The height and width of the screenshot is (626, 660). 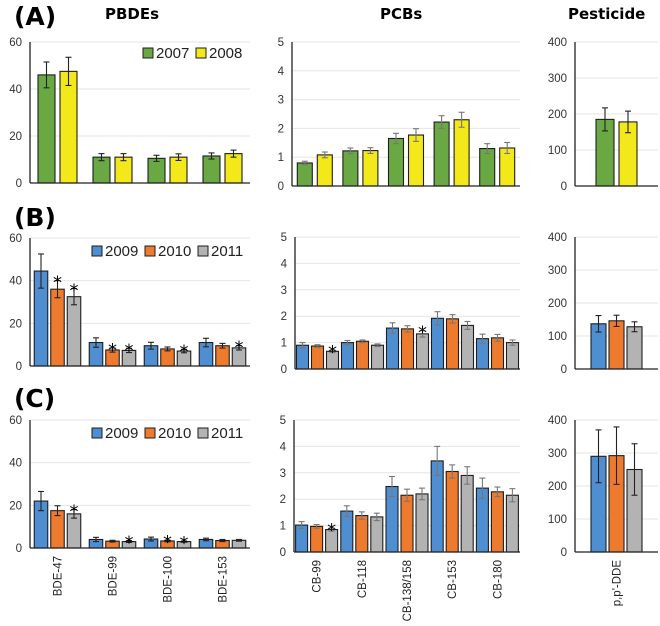 I want to click on legend-label-2008: 2008, so click(x=225, y=53).